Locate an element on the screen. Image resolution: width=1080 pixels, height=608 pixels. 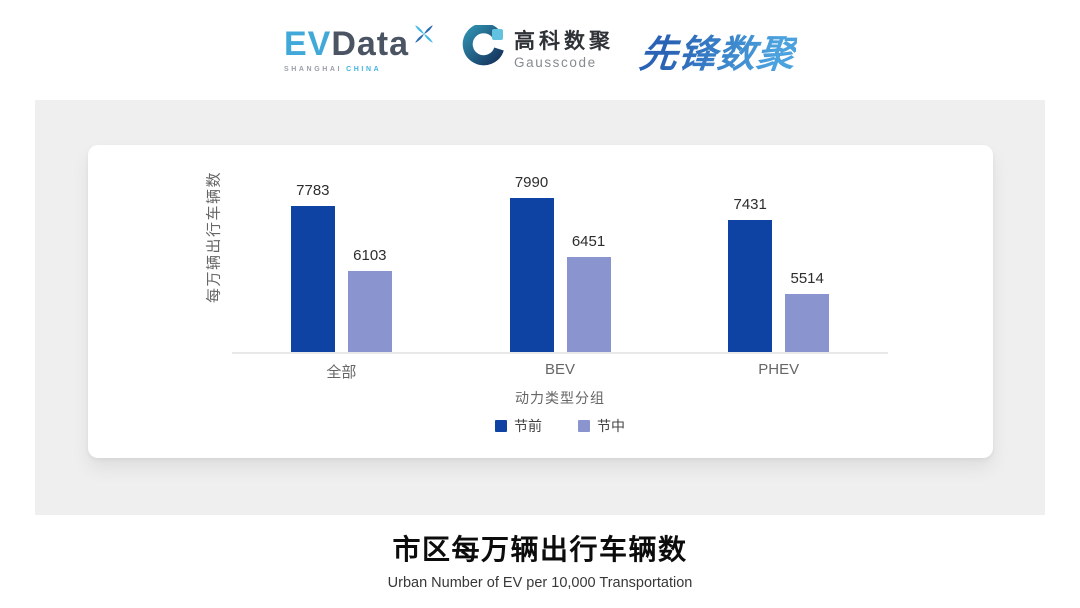
evdata-shanghai-text: SHANGHAI is located at coordinates (313, 69).